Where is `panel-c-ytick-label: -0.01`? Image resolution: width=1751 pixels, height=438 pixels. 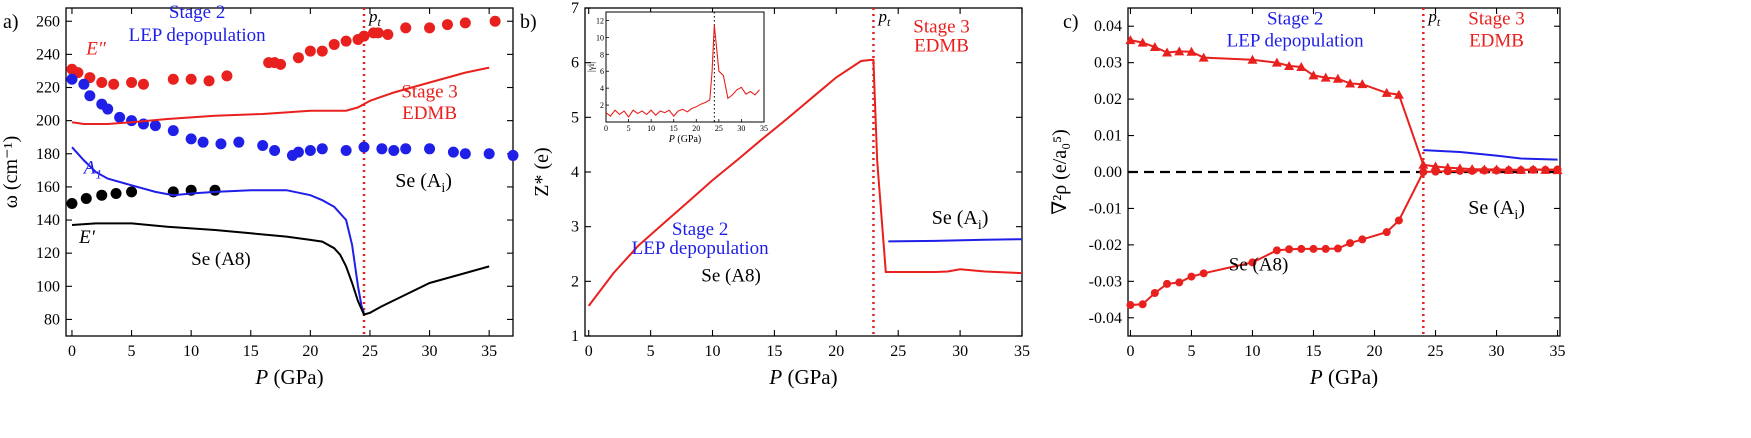
panel-c-ytick-label: -0.01 is located at coordinates (1105, 208).